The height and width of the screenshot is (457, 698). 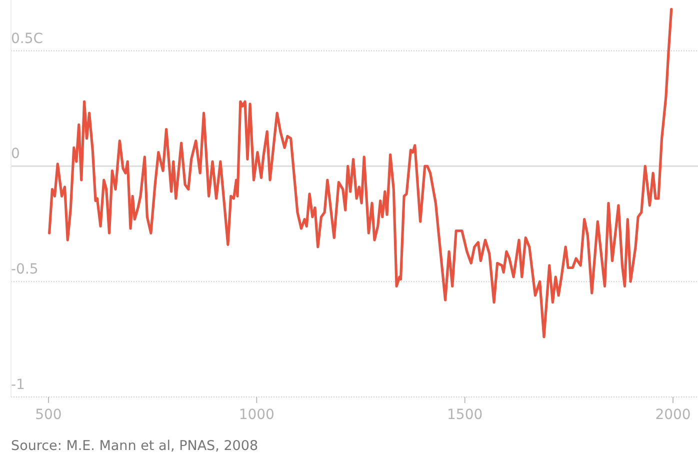 I want to click on source-note: Source: M.E. Mann et al, PNAS, 2008, so click(x=134, y=446).